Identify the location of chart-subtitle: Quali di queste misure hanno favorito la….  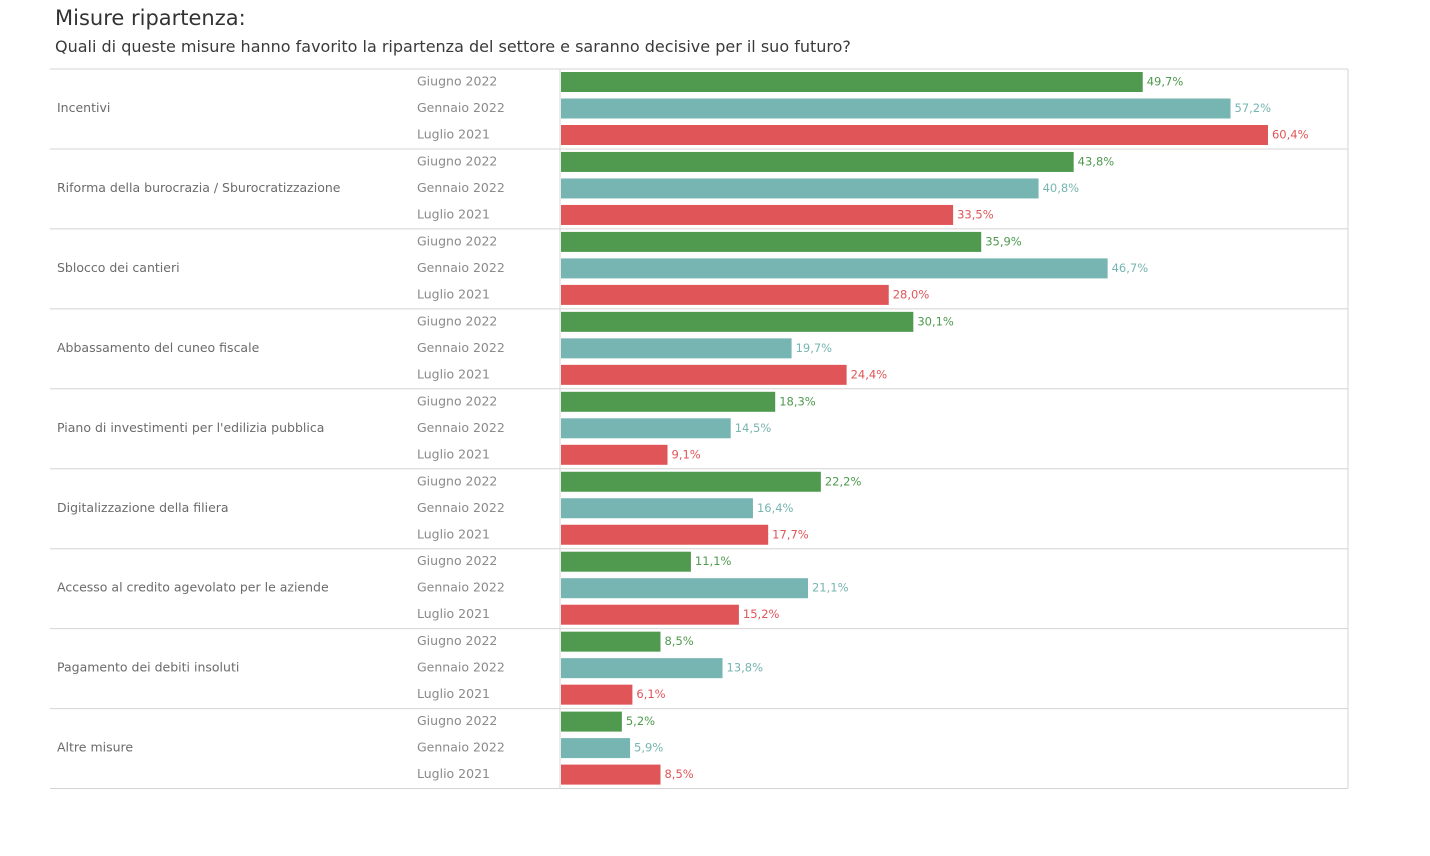
(453, 46).